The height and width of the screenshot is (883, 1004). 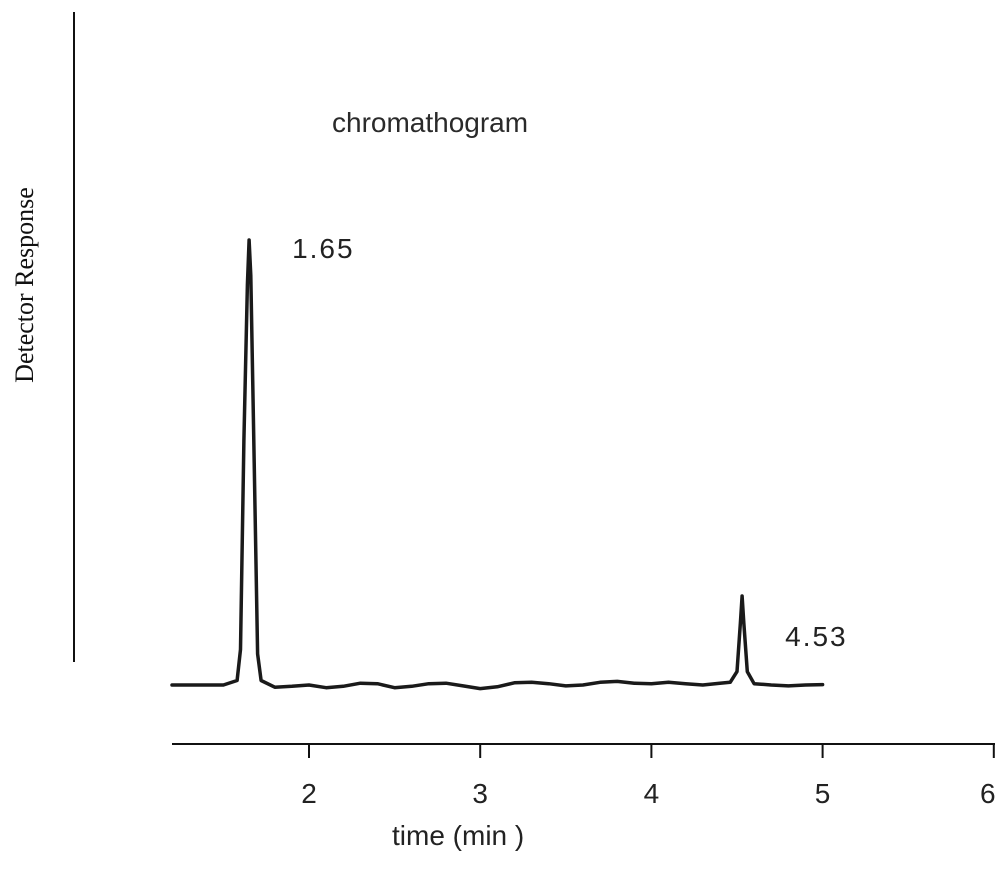 I want to click on x-tick-label: 4, so click(x=652, y=793).